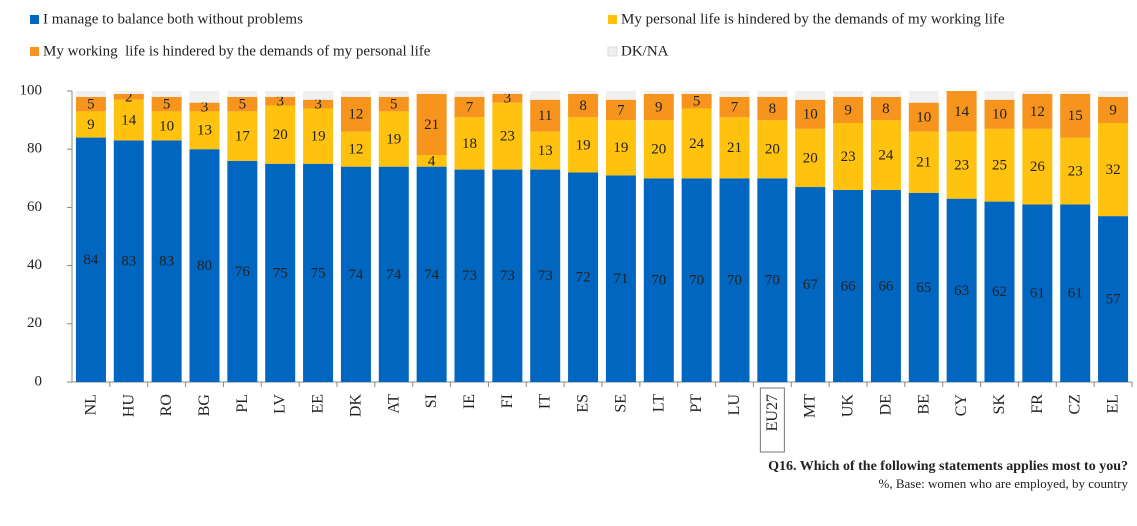 This screenshot has width=1137, height=526. Describe the element at coordinates (810, 406) in the screenshot. I see `x-tick-label: MT` at that location.